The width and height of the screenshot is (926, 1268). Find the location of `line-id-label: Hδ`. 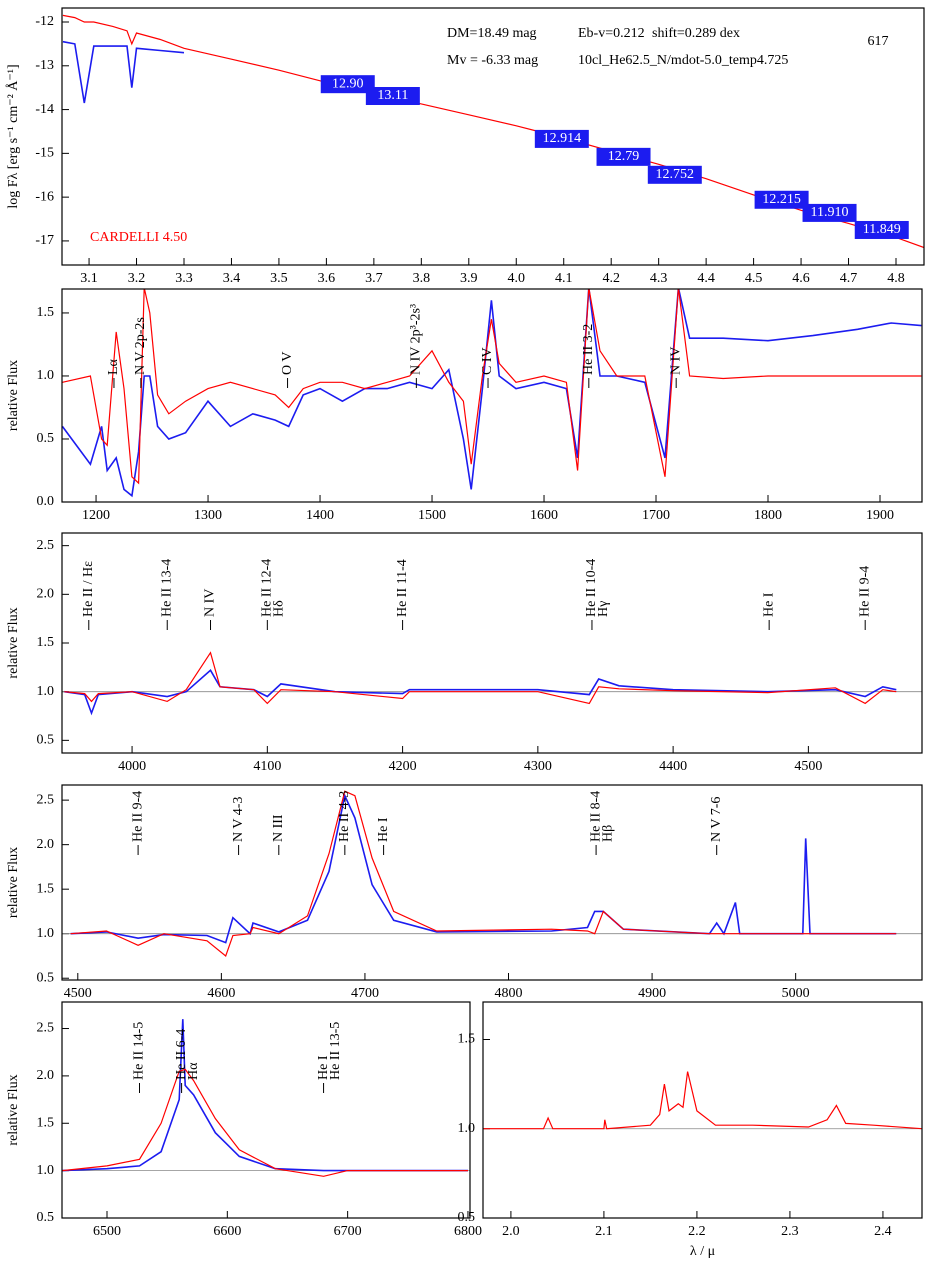

line-id-label: Hδ is located at coordinates (279, 608).